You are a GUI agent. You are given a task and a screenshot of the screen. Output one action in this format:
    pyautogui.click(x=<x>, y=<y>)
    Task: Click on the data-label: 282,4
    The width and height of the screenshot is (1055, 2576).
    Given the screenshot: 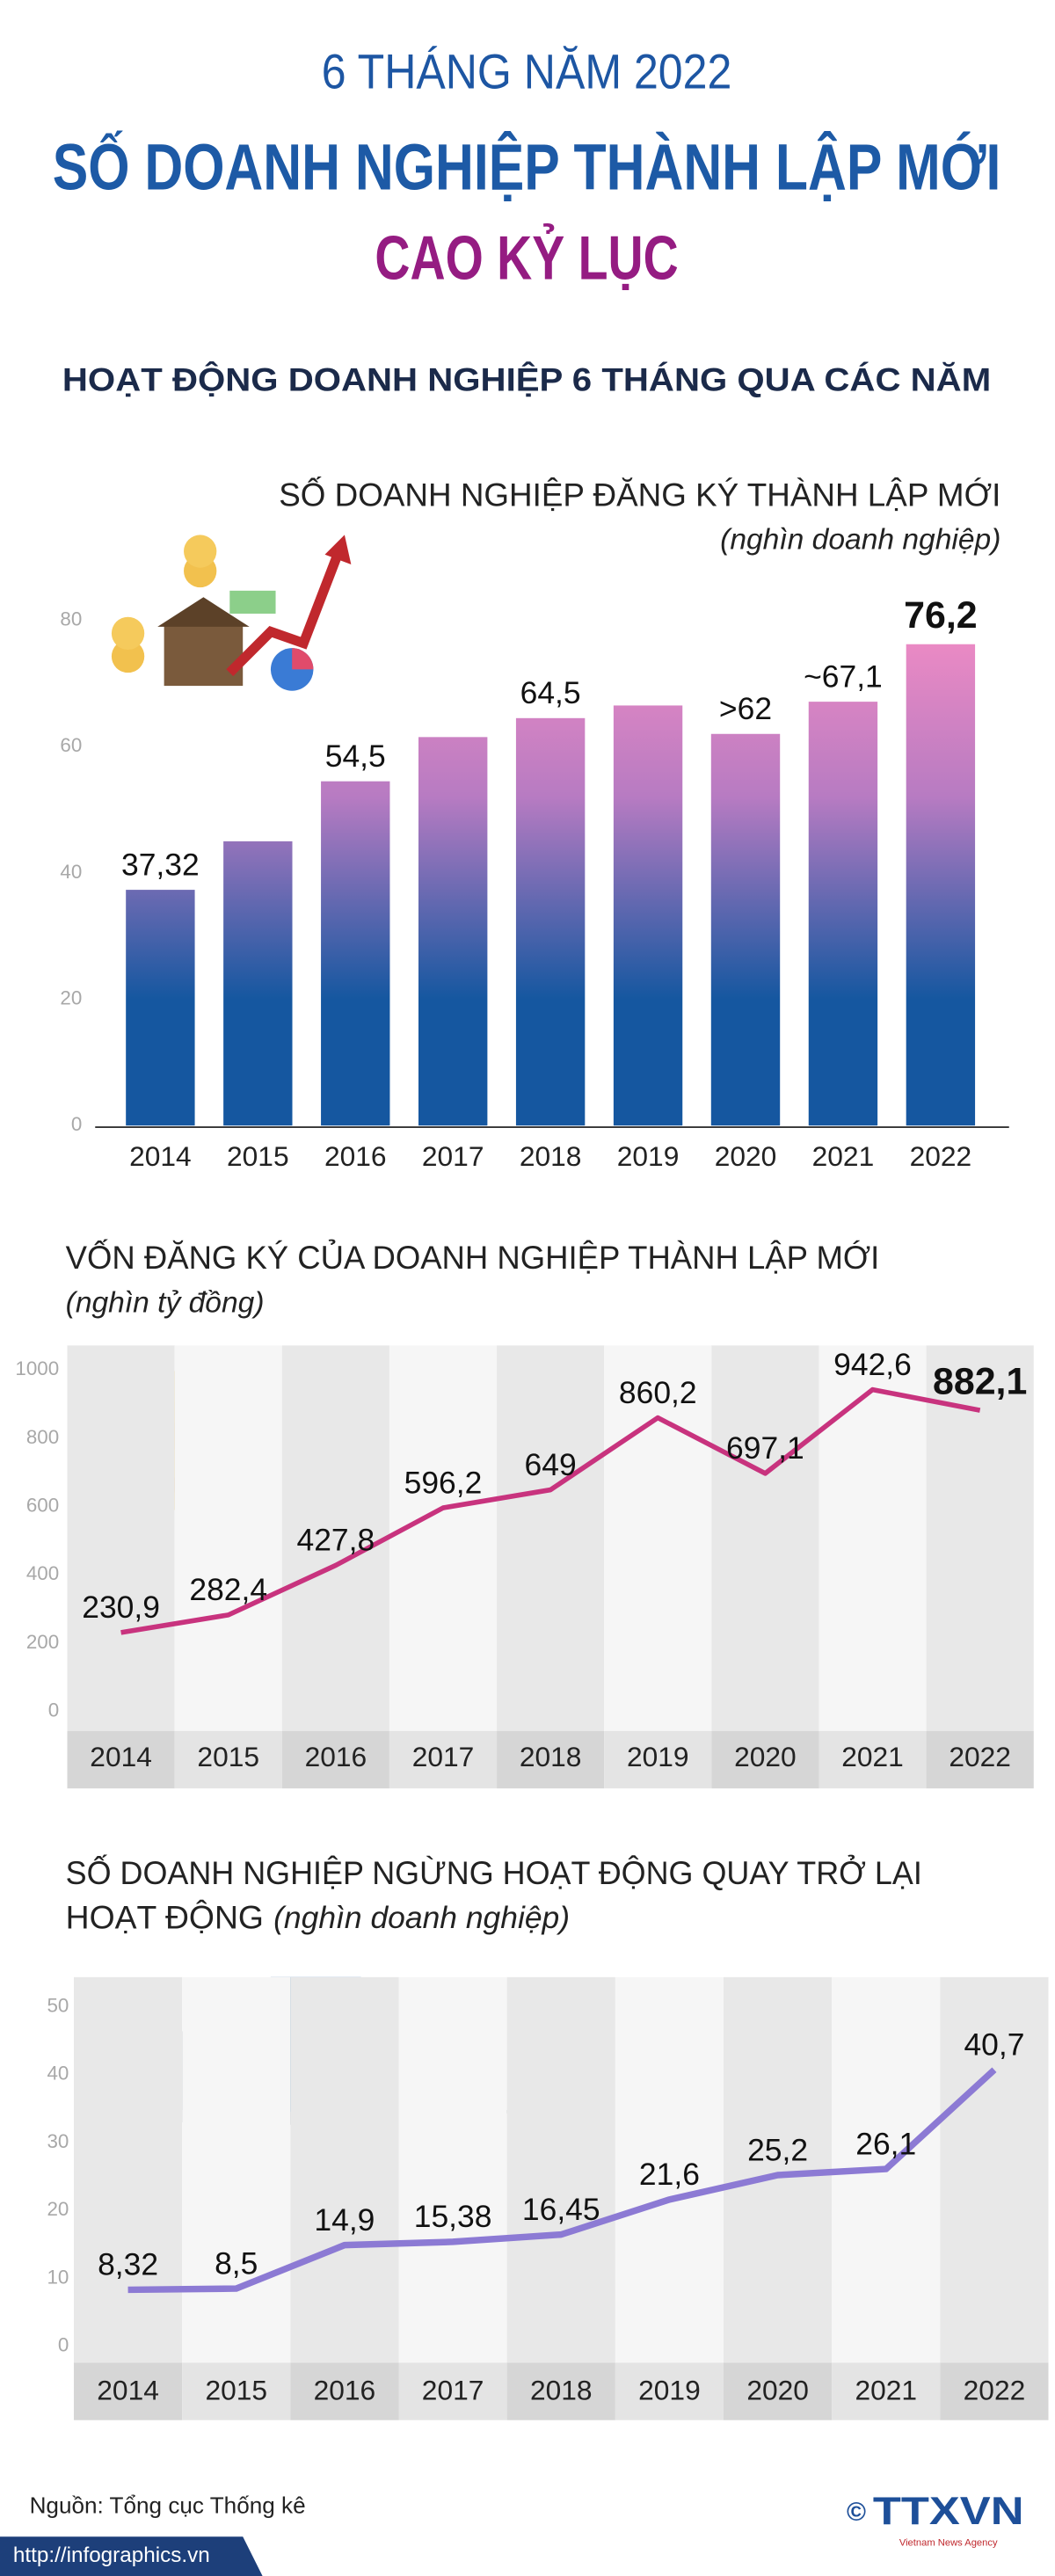 What is the action you would take?
    pyautogui.click(x=228, y=1589)
    